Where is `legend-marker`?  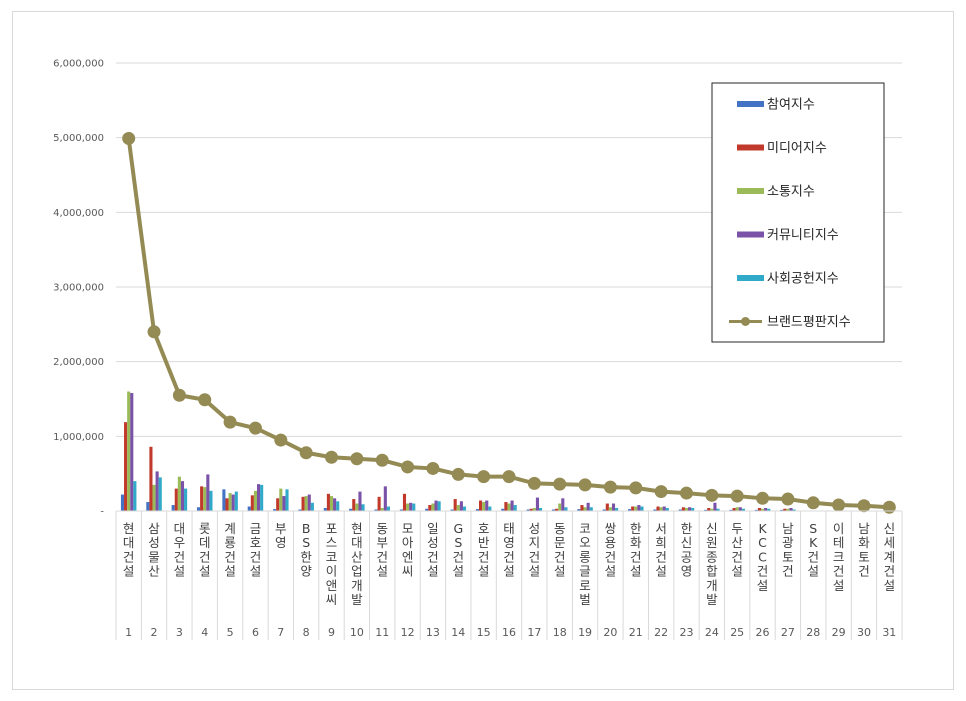 legend-marker is located at coordinates (745, 321).